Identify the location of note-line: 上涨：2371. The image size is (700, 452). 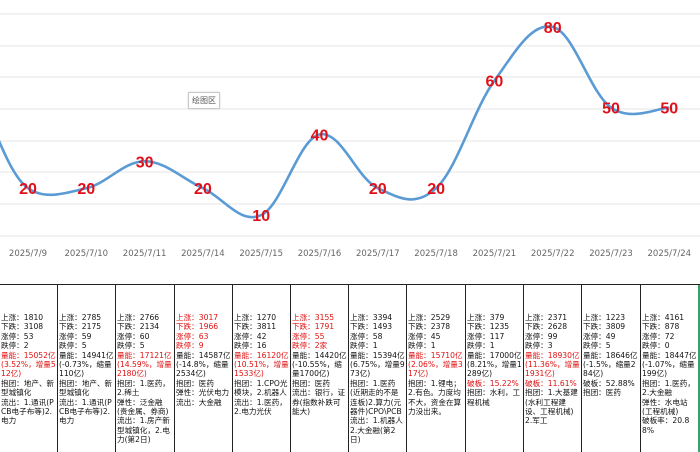
(546, 317).